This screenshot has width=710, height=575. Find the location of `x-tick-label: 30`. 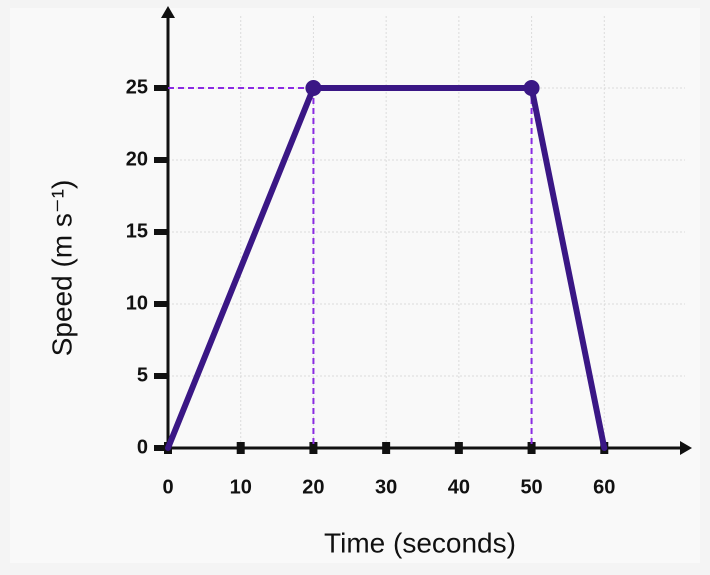

x-tick-label: 30 is located at coordinates (386, 487).